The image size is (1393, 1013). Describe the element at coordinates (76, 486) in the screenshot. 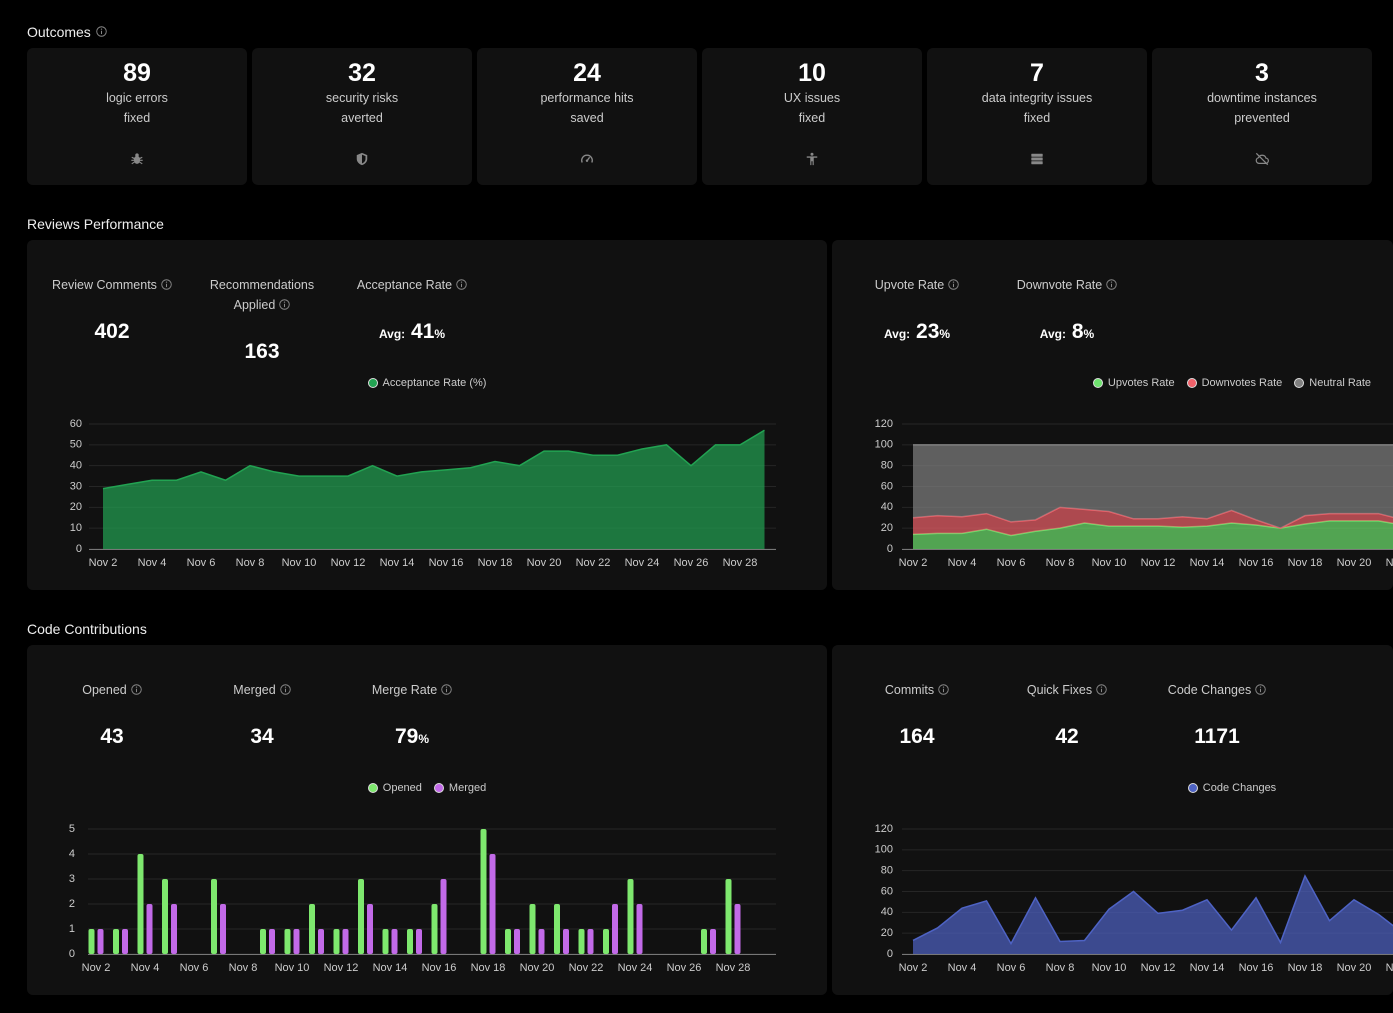

I see `y-tick-label: 30` at that location.